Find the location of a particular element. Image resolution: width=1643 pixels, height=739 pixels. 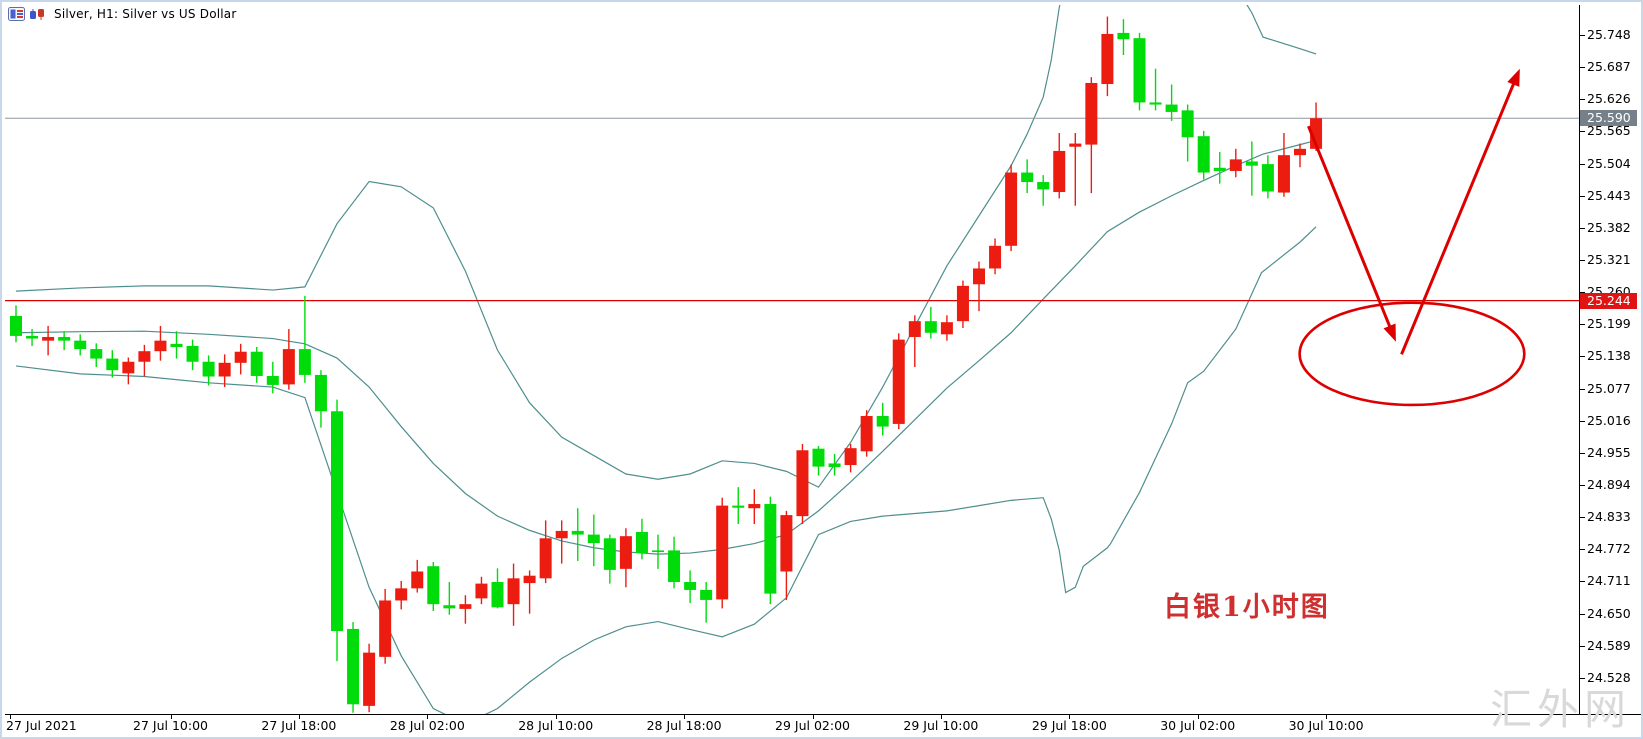

y-axis-label: 24.772 is located at coordinates (1609, 549).